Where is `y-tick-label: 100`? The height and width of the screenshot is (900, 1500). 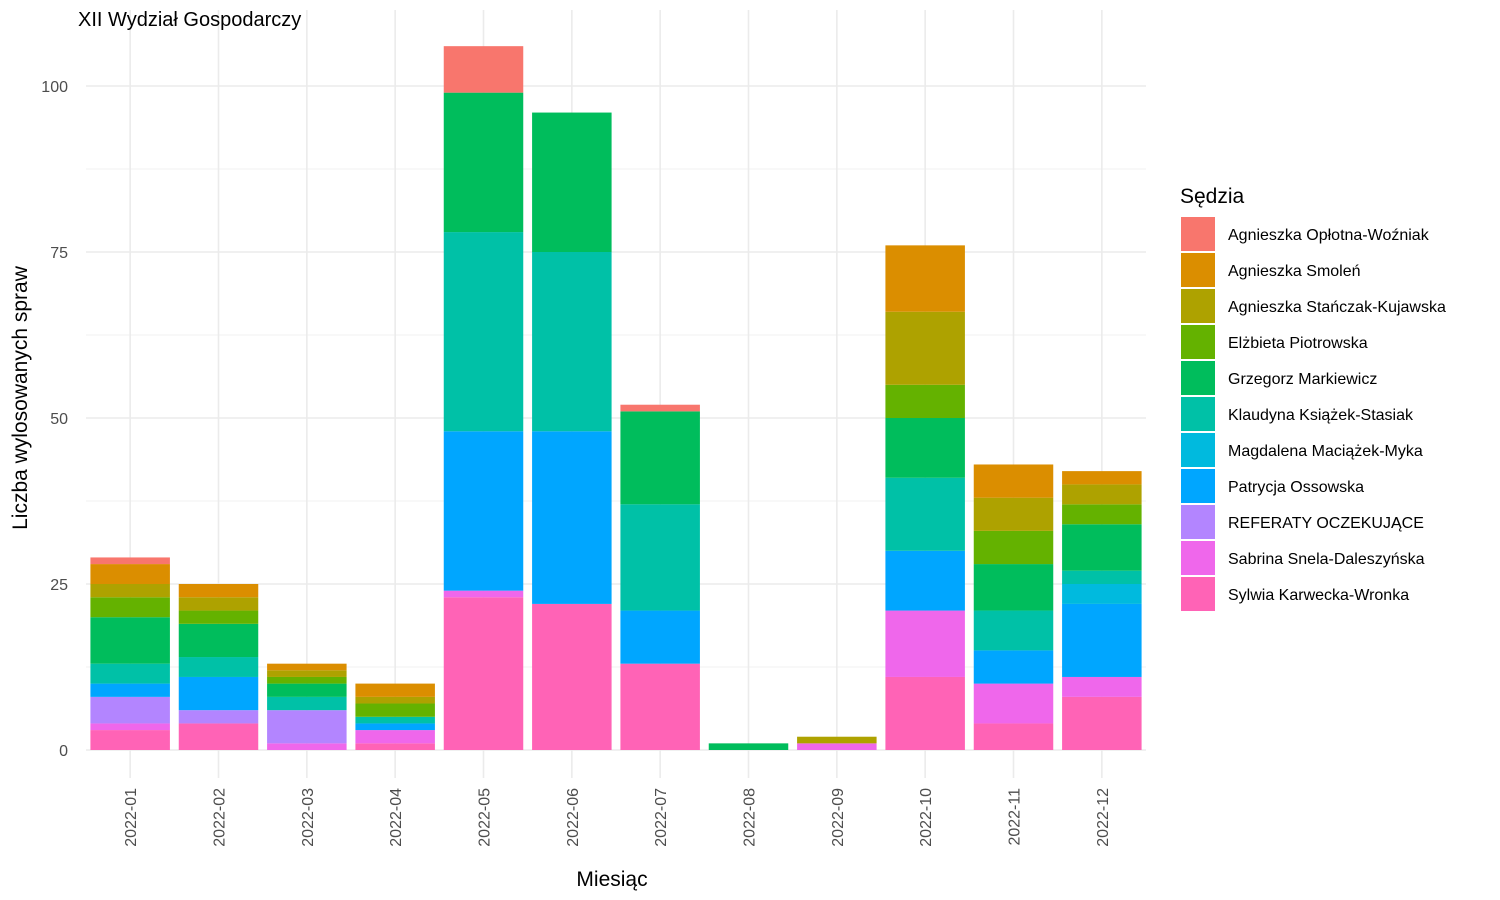
y-tick-label: 100 is located at coordinates (54, 87).